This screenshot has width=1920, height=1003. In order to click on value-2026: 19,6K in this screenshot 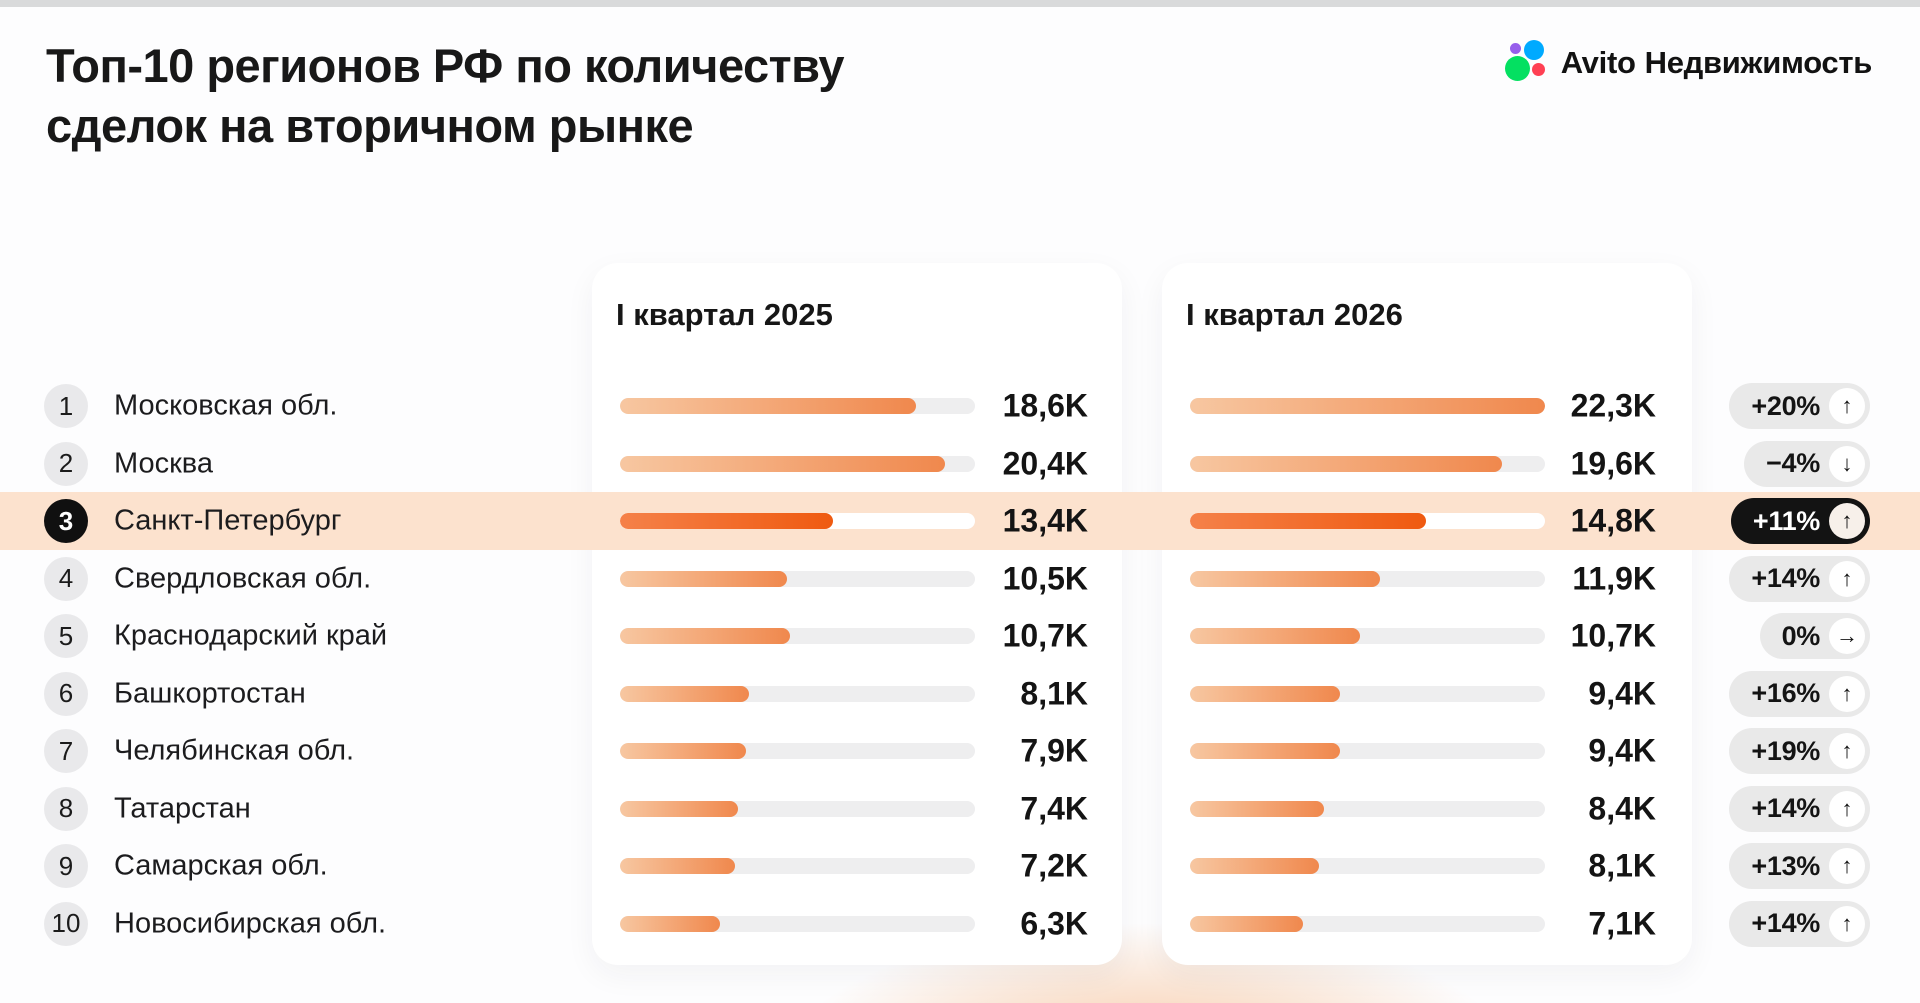, I will do `click(1613, 463)`.